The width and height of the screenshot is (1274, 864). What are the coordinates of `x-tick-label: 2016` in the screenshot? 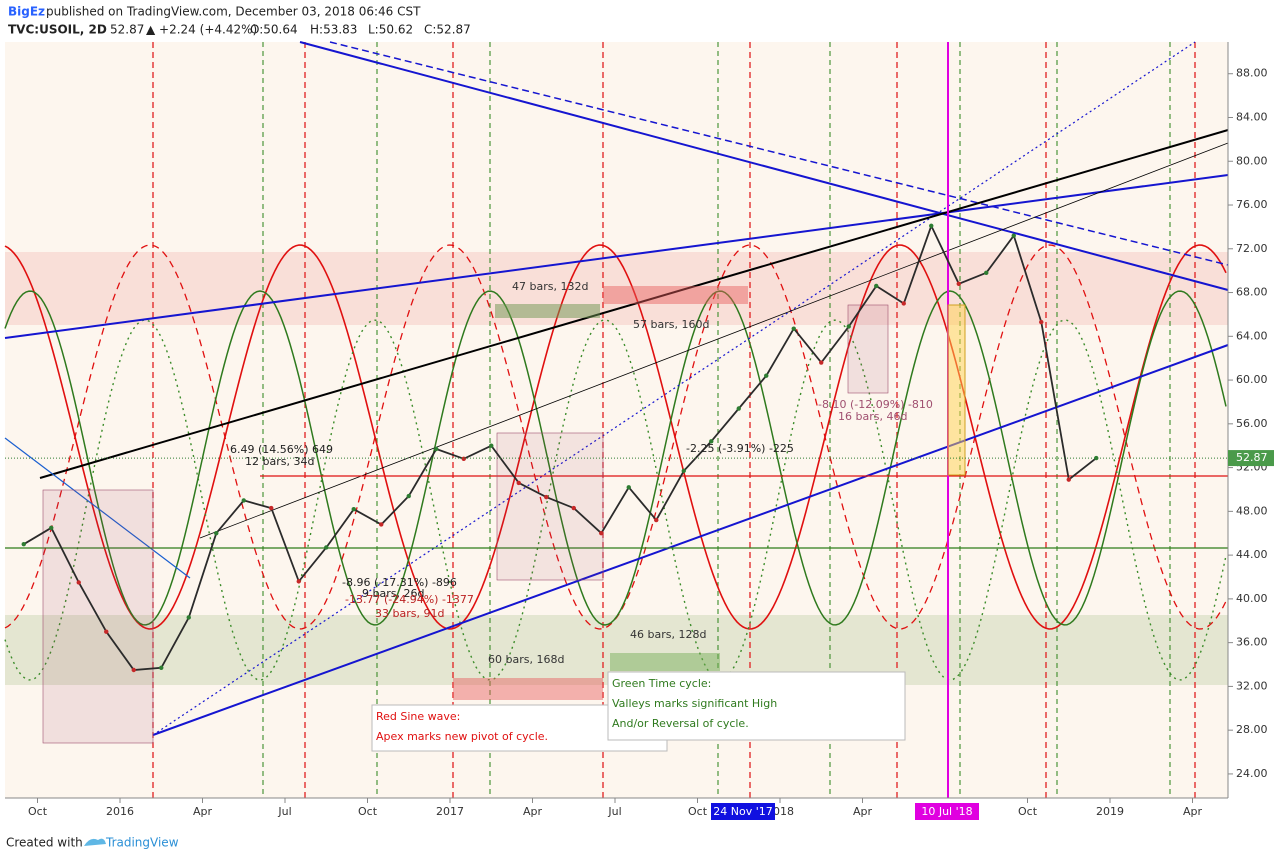 It's located at (120, 811).